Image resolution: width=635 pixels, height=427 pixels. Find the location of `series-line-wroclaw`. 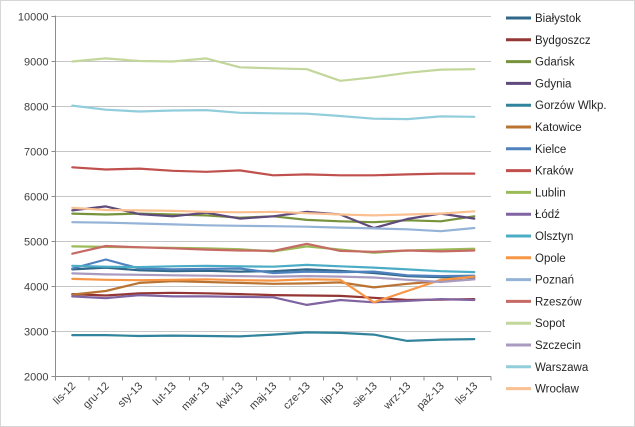

series-line-wroclaw is located at coordinates (273, 211).